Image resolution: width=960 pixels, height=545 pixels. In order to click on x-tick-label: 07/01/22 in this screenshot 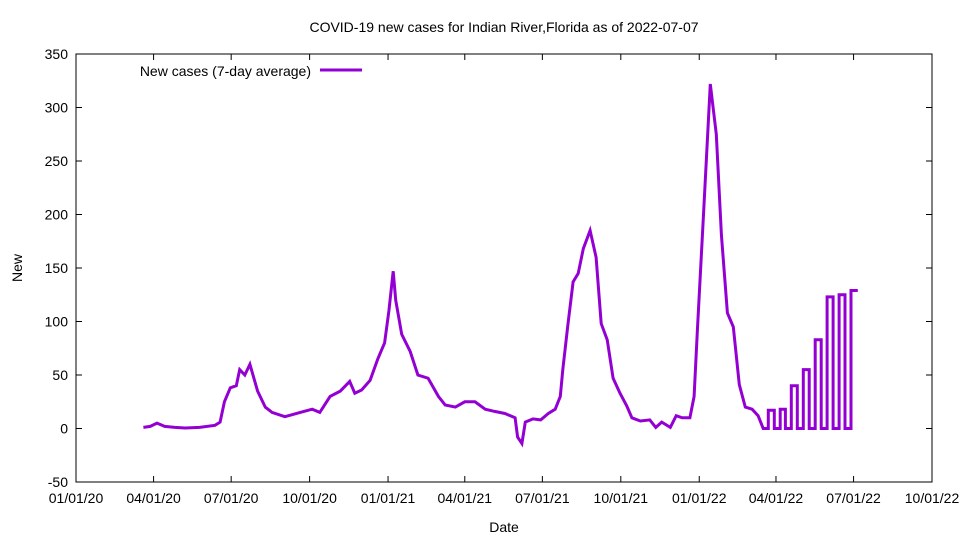, I will do `click(853, 498)`.